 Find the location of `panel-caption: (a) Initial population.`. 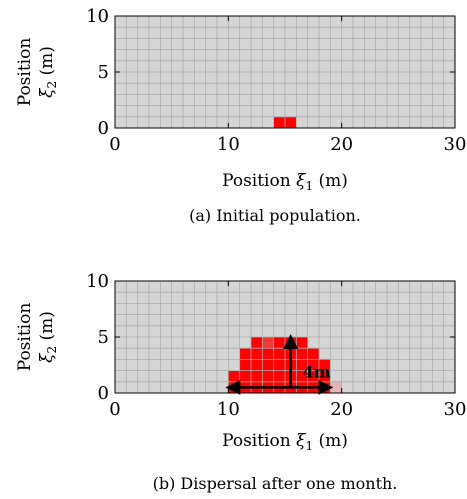

panel-caption: (a) Initial population. is located at coordinates (275, 215).